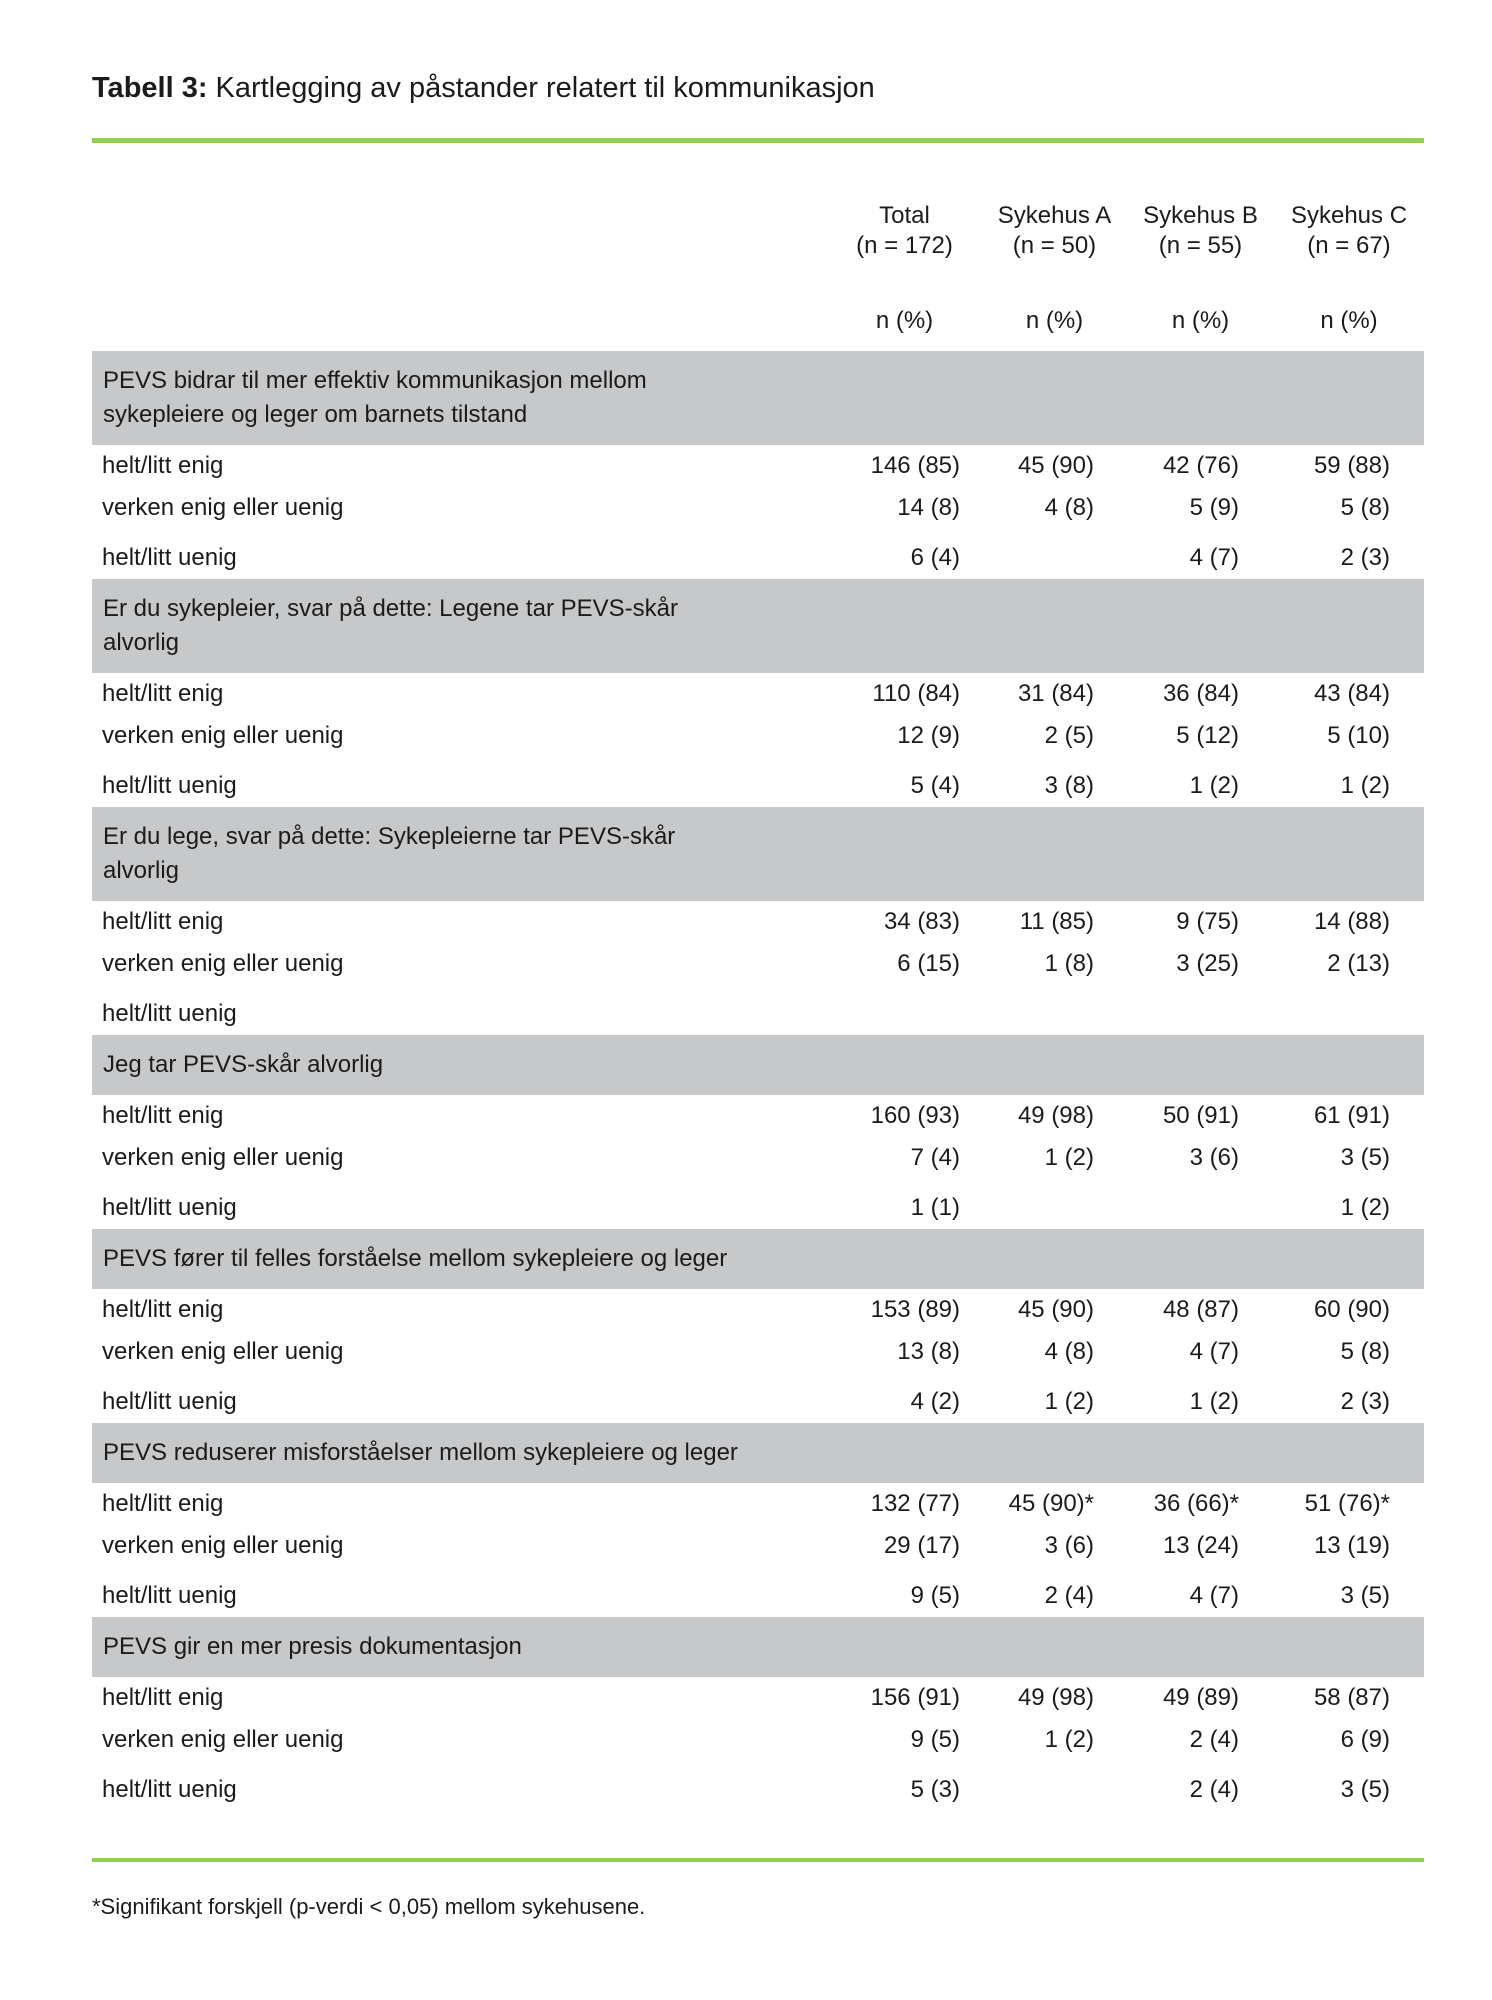  I want to click on cell-value: 5 (8), so click(1365, 507).